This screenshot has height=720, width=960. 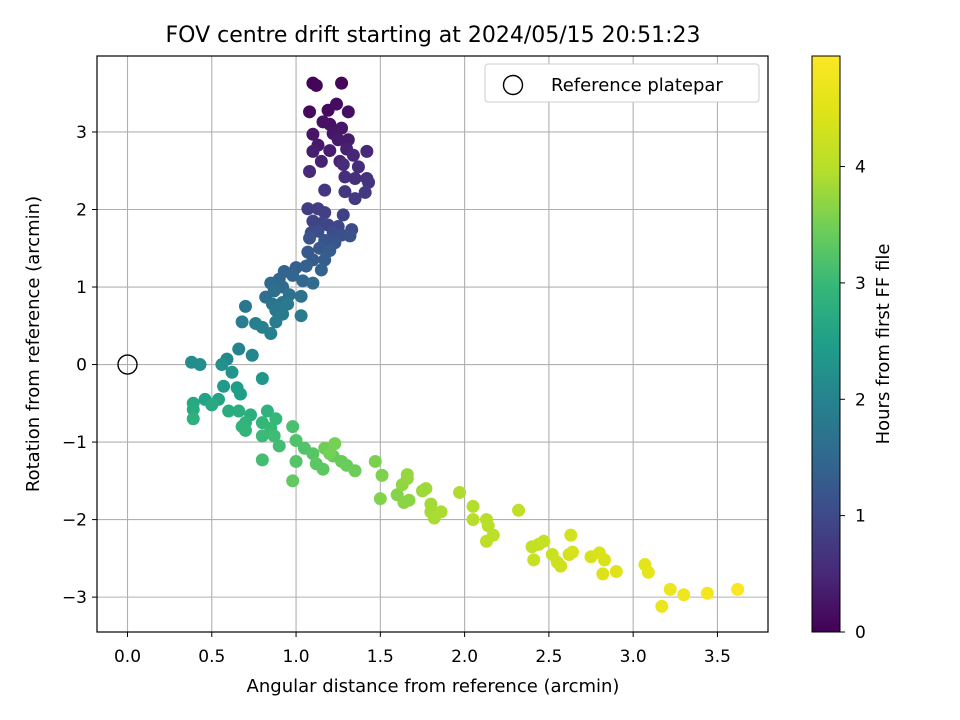 I want to click on colorbar-tick-label: 2, so click(x=860, y=400).